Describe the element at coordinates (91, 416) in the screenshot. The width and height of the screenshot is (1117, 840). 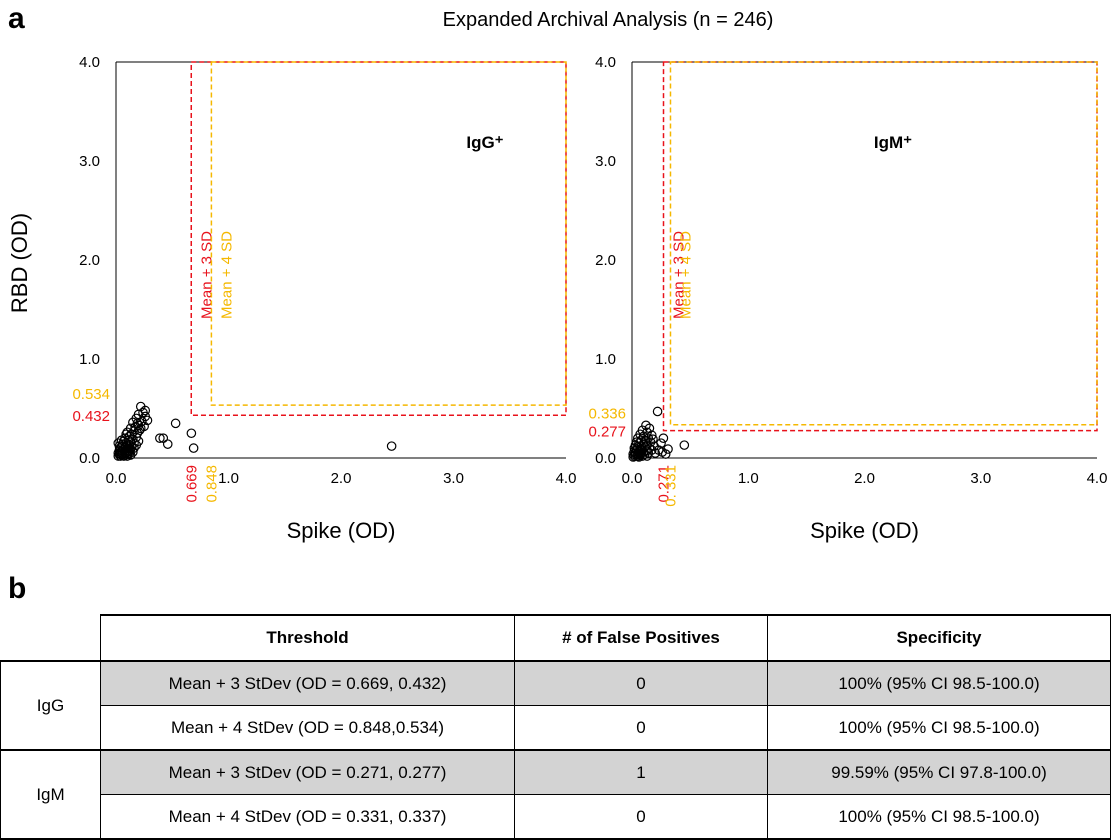
I see `threshold-y-label: 0.432` at that location.